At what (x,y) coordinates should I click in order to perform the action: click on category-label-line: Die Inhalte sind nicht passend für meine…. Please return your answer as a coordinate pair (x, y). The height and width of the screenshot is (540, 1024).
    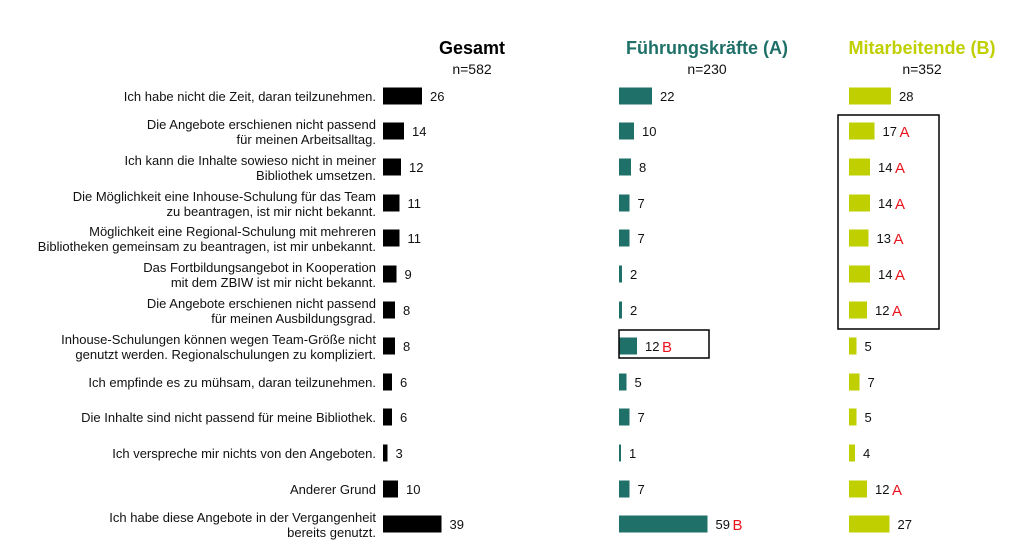
    Looking at the image, I should click on (228, 417).